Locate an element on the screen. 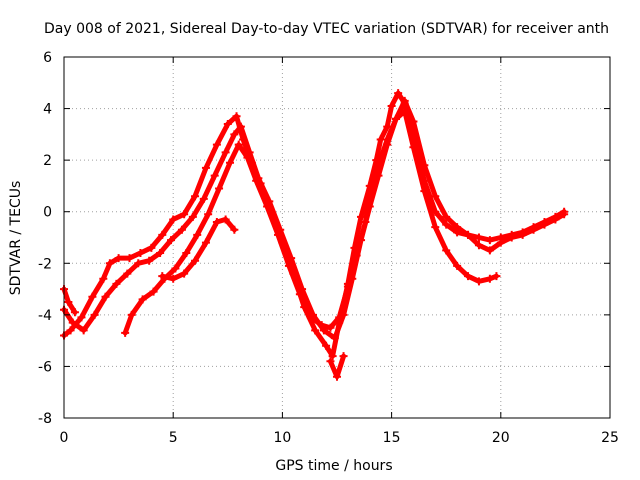 The width and height of the screenshot is (640, 480). y-tick-label: 0 is located at coordinates (47, 213).